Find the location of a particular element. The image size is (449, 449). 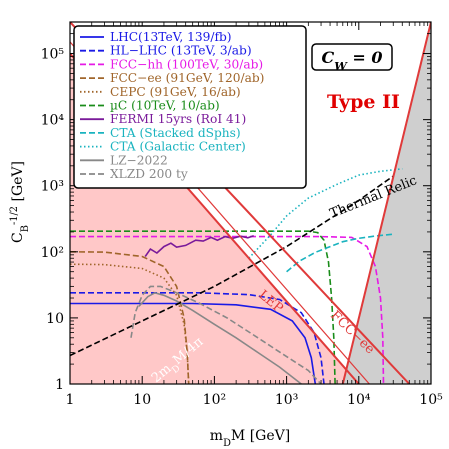

legend-label: XLZD 200 ty is located at coordinates (149, 174).